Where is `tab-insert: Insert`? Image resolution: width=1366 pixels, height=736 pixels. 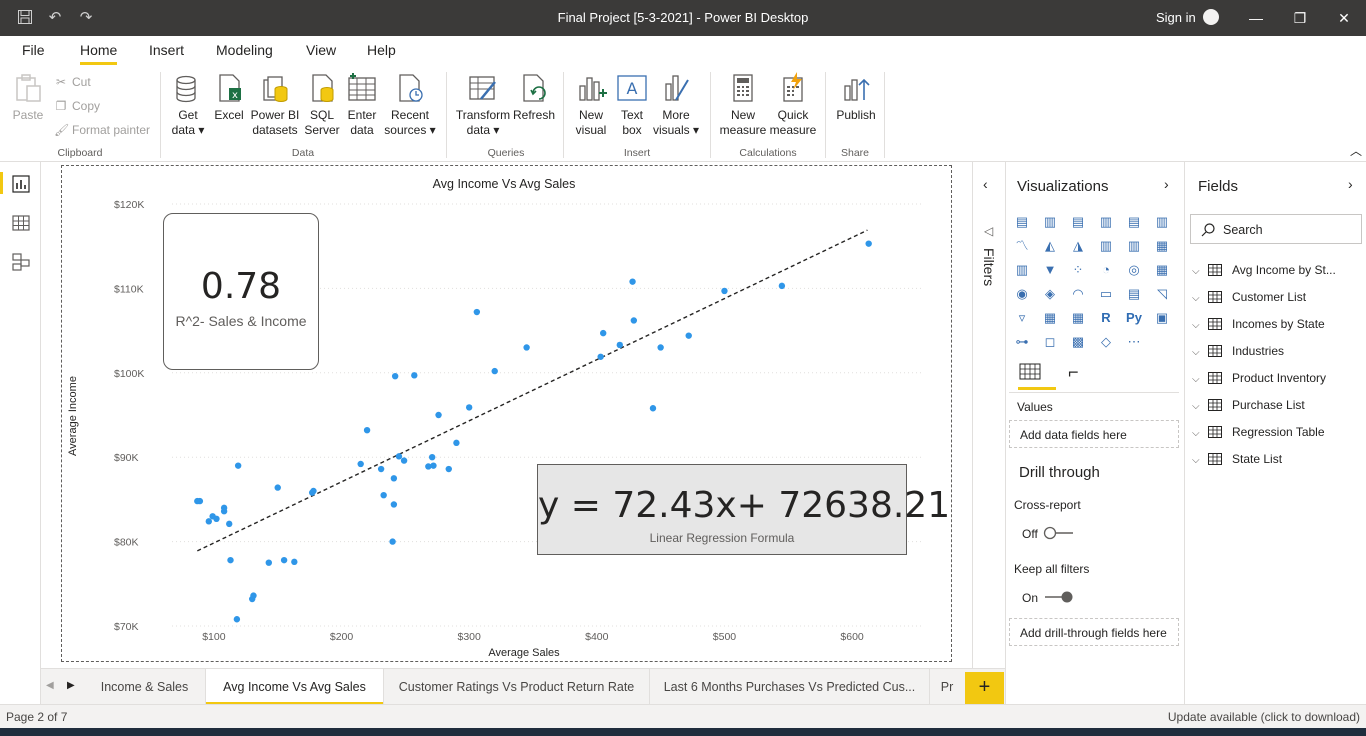
tab-insert: Insert is located at coordinates (167, 50).